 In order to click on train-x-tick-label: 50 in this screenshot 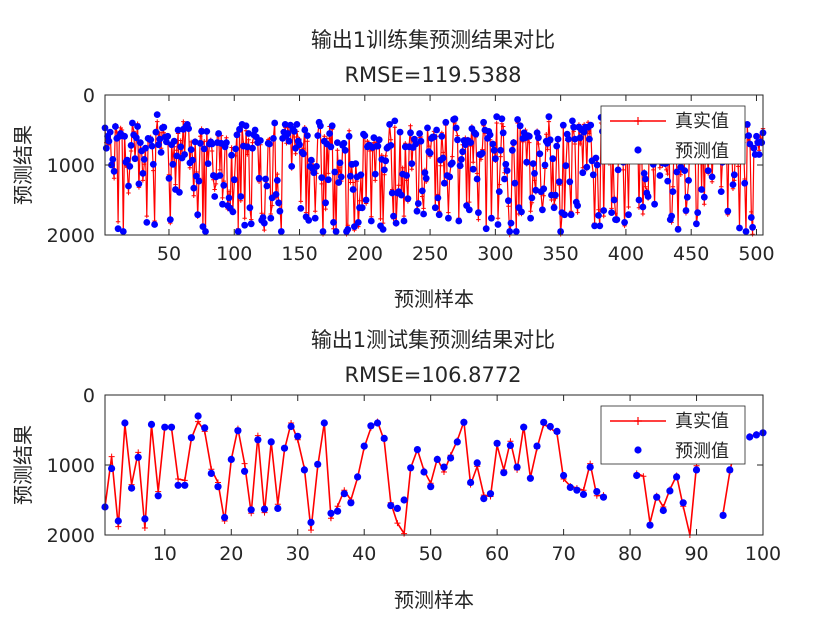, I will do `click(169, 254)`.